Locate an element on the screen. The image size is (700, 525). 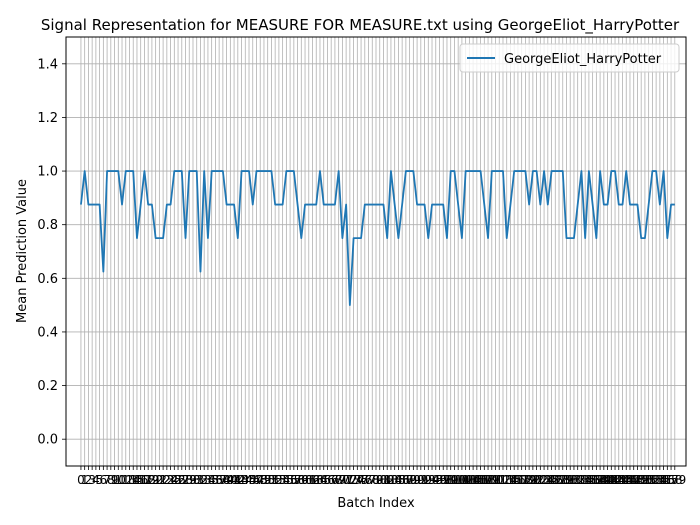
x-tick-label: 121 is located at coordinates (532, 480).